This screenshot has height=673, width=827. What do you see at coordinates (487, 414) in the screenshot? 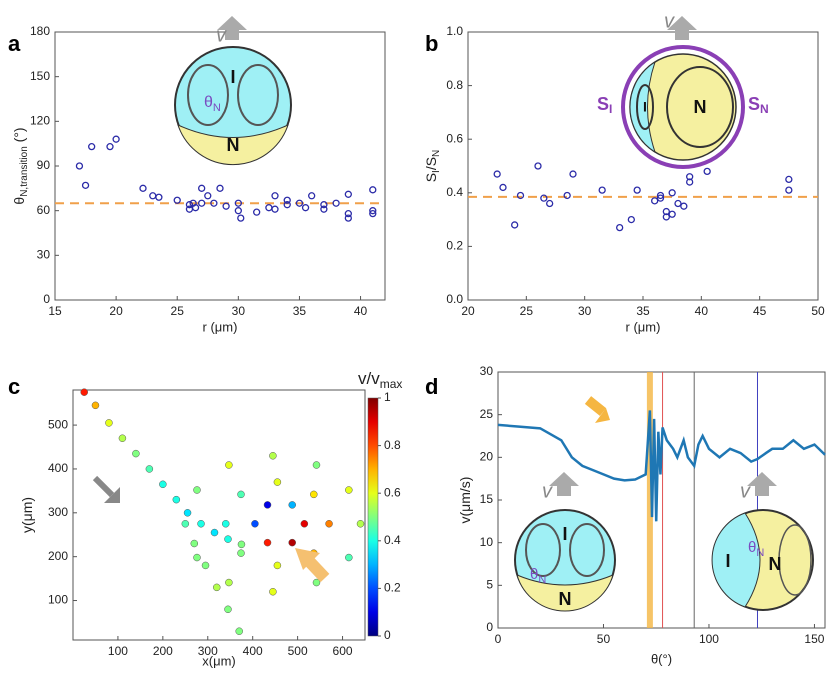
I see `y-tick-label: 25` at bounding box center [487, 414].